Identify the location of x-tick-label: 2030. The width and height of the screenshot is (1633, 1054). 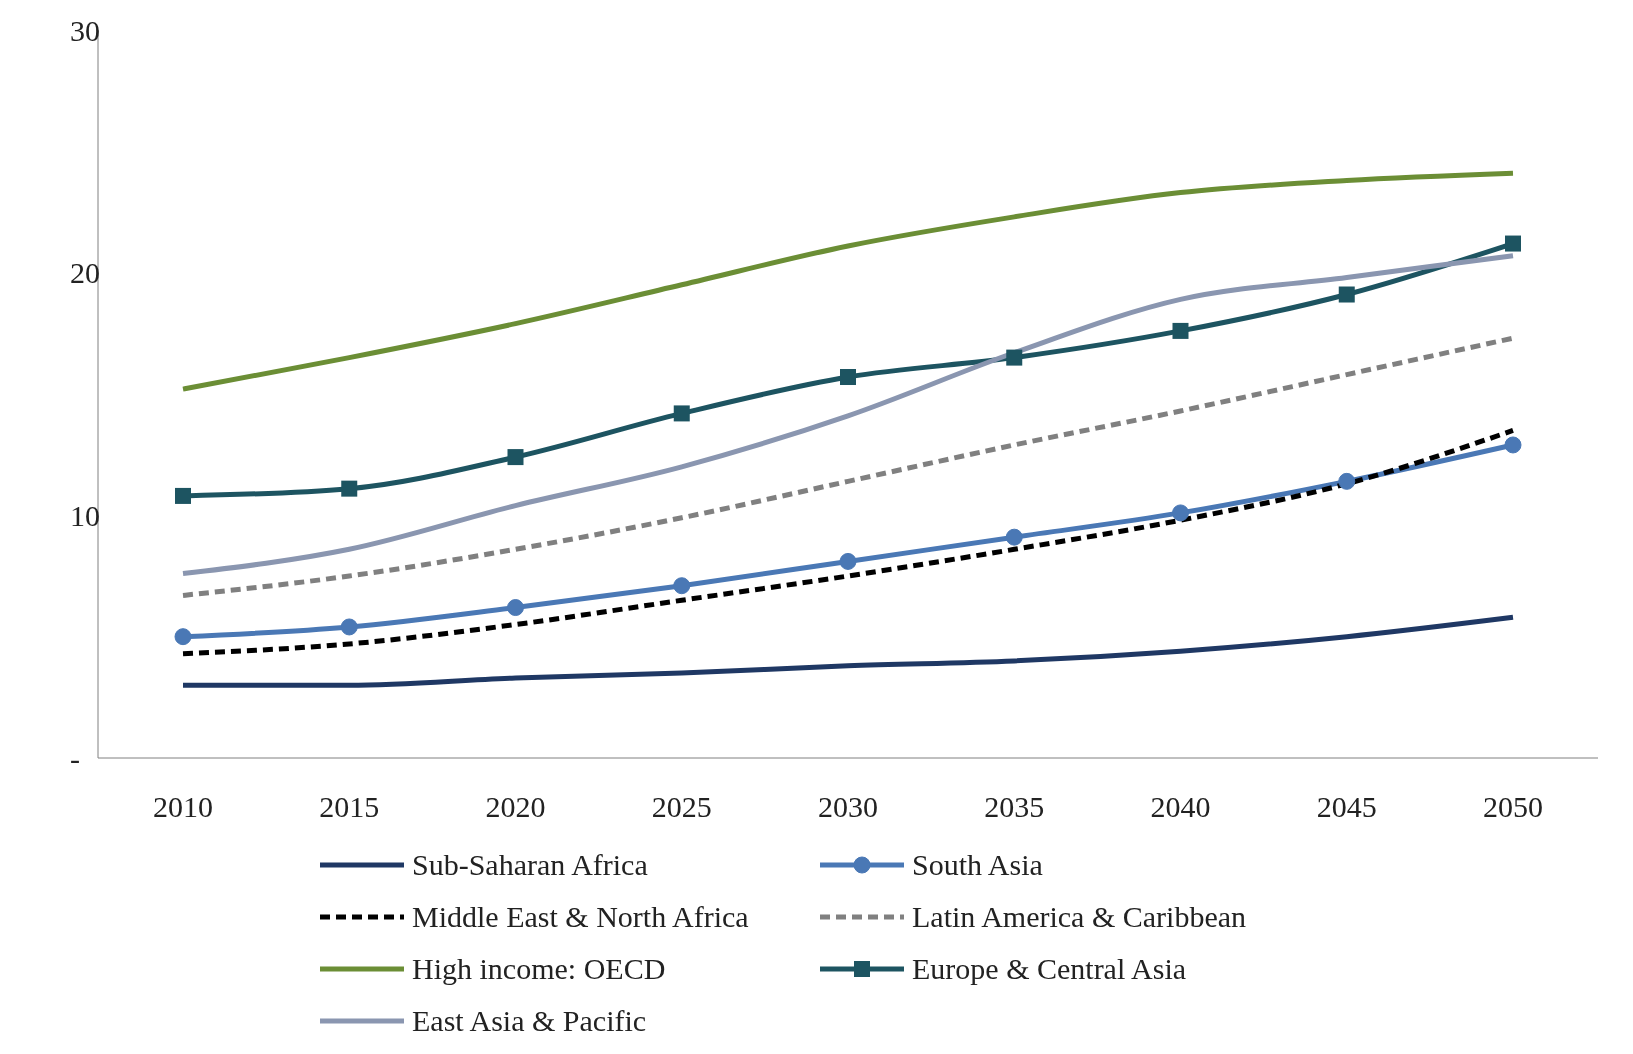
(848, 807).